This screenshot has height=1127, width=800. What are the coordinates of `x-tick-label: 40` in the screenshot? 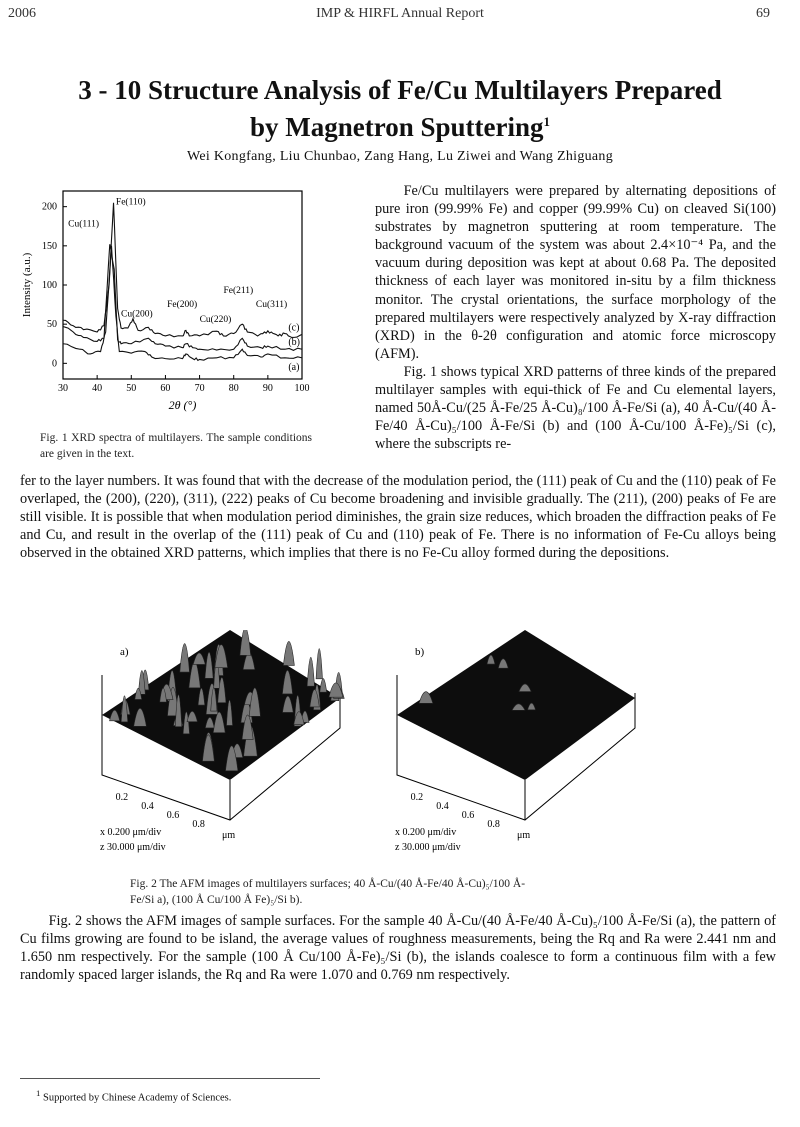 It's located at (97, 388).